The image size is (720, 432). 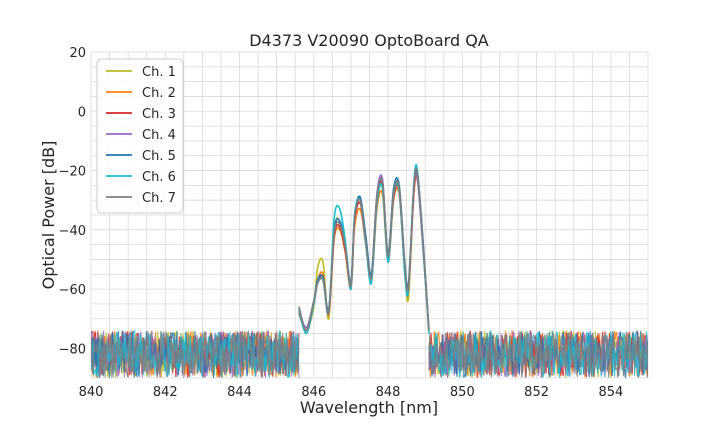 What do you see at coordinates (165, 392) in the screenshot?
I see `x-tick-label: 842` at bounding box center [165, 392].